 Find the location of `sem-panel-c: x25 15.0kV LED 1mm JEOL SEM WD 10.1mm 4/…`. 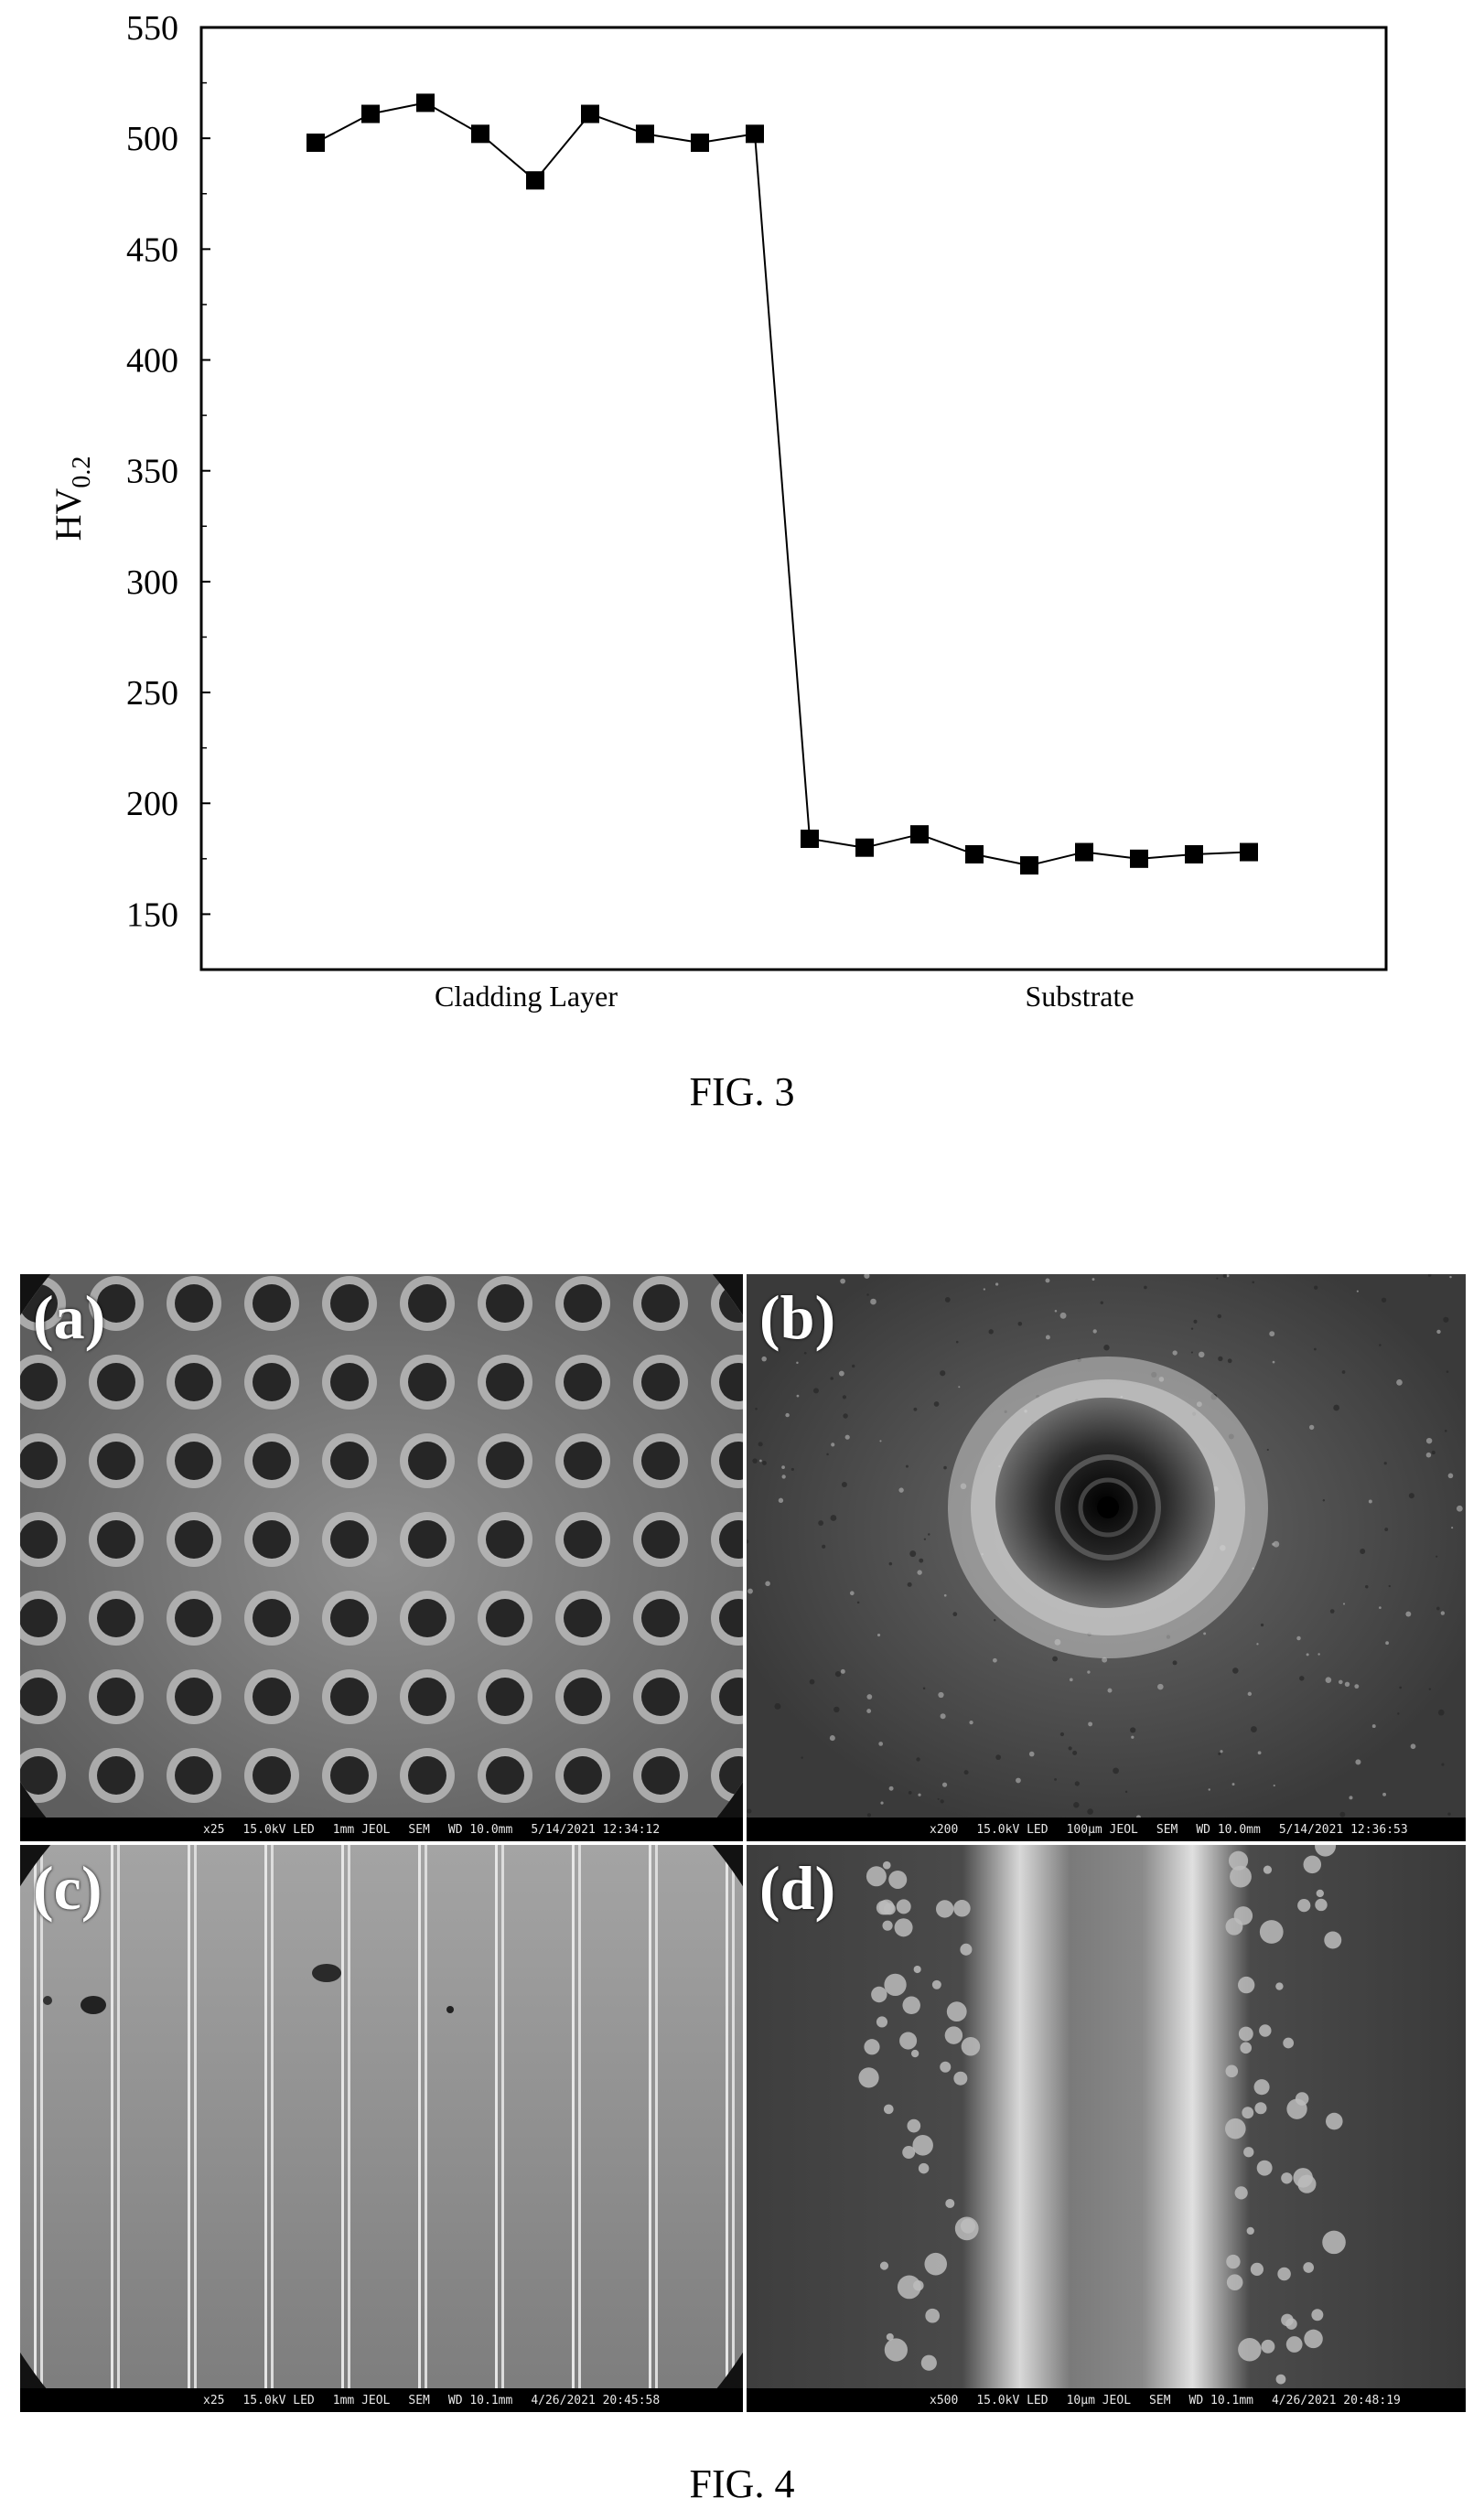

sem-panel-c: x25 15.0kV LED 1mm JEOL SEM WD 10.1mm 4/… is located at coordinates (381, 2128).